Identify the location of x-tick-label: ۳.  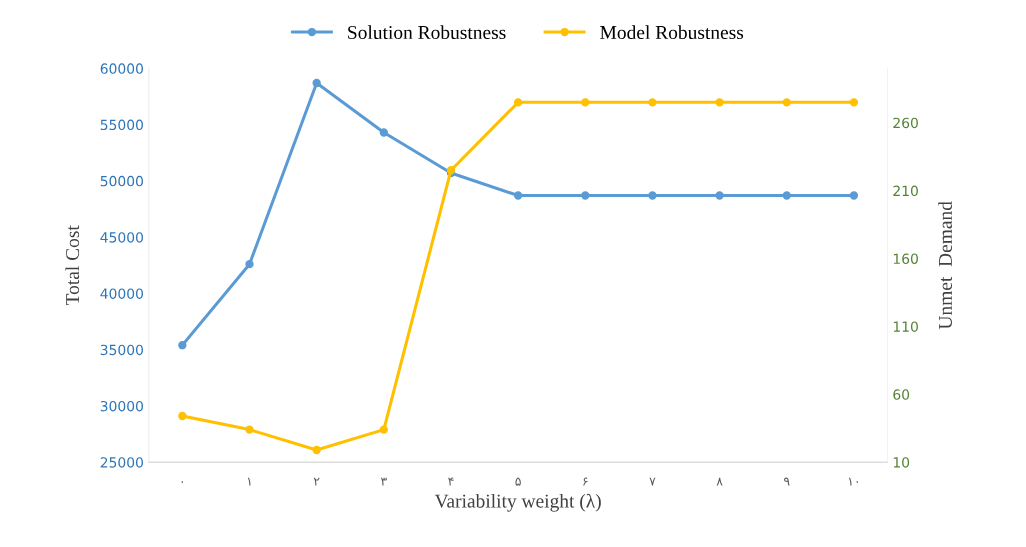
(383, 481).